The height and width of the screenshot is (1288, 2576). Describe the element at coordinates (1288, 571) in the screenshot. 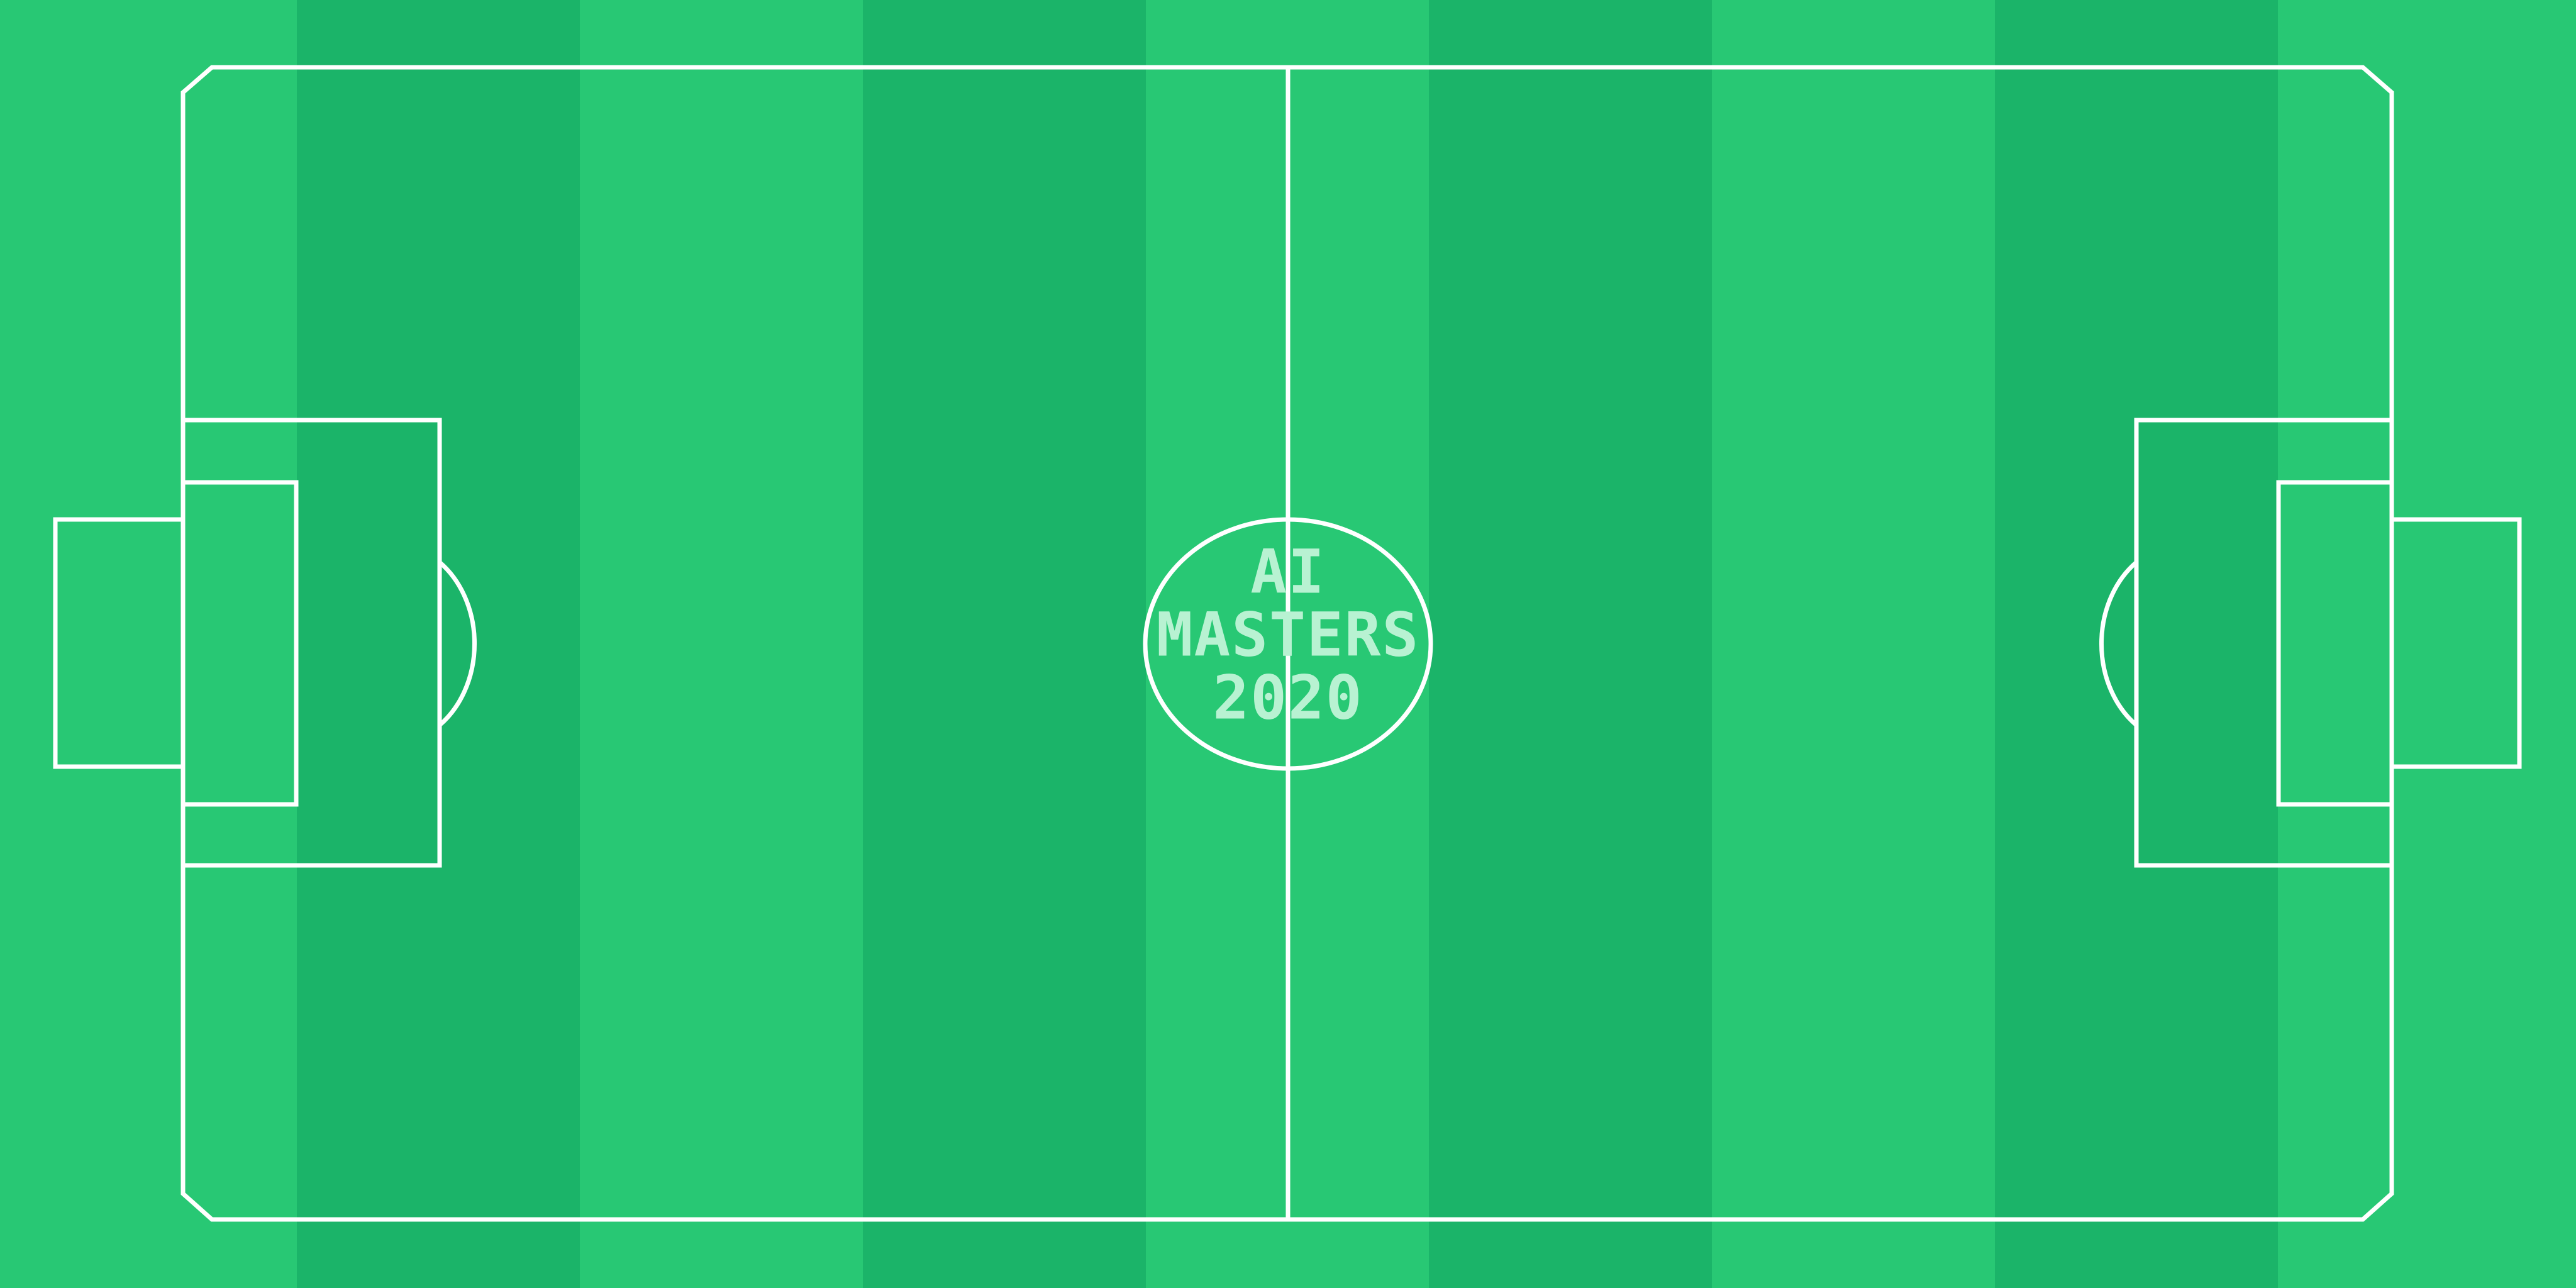

I see `logo-line-ai: AI` at that location.